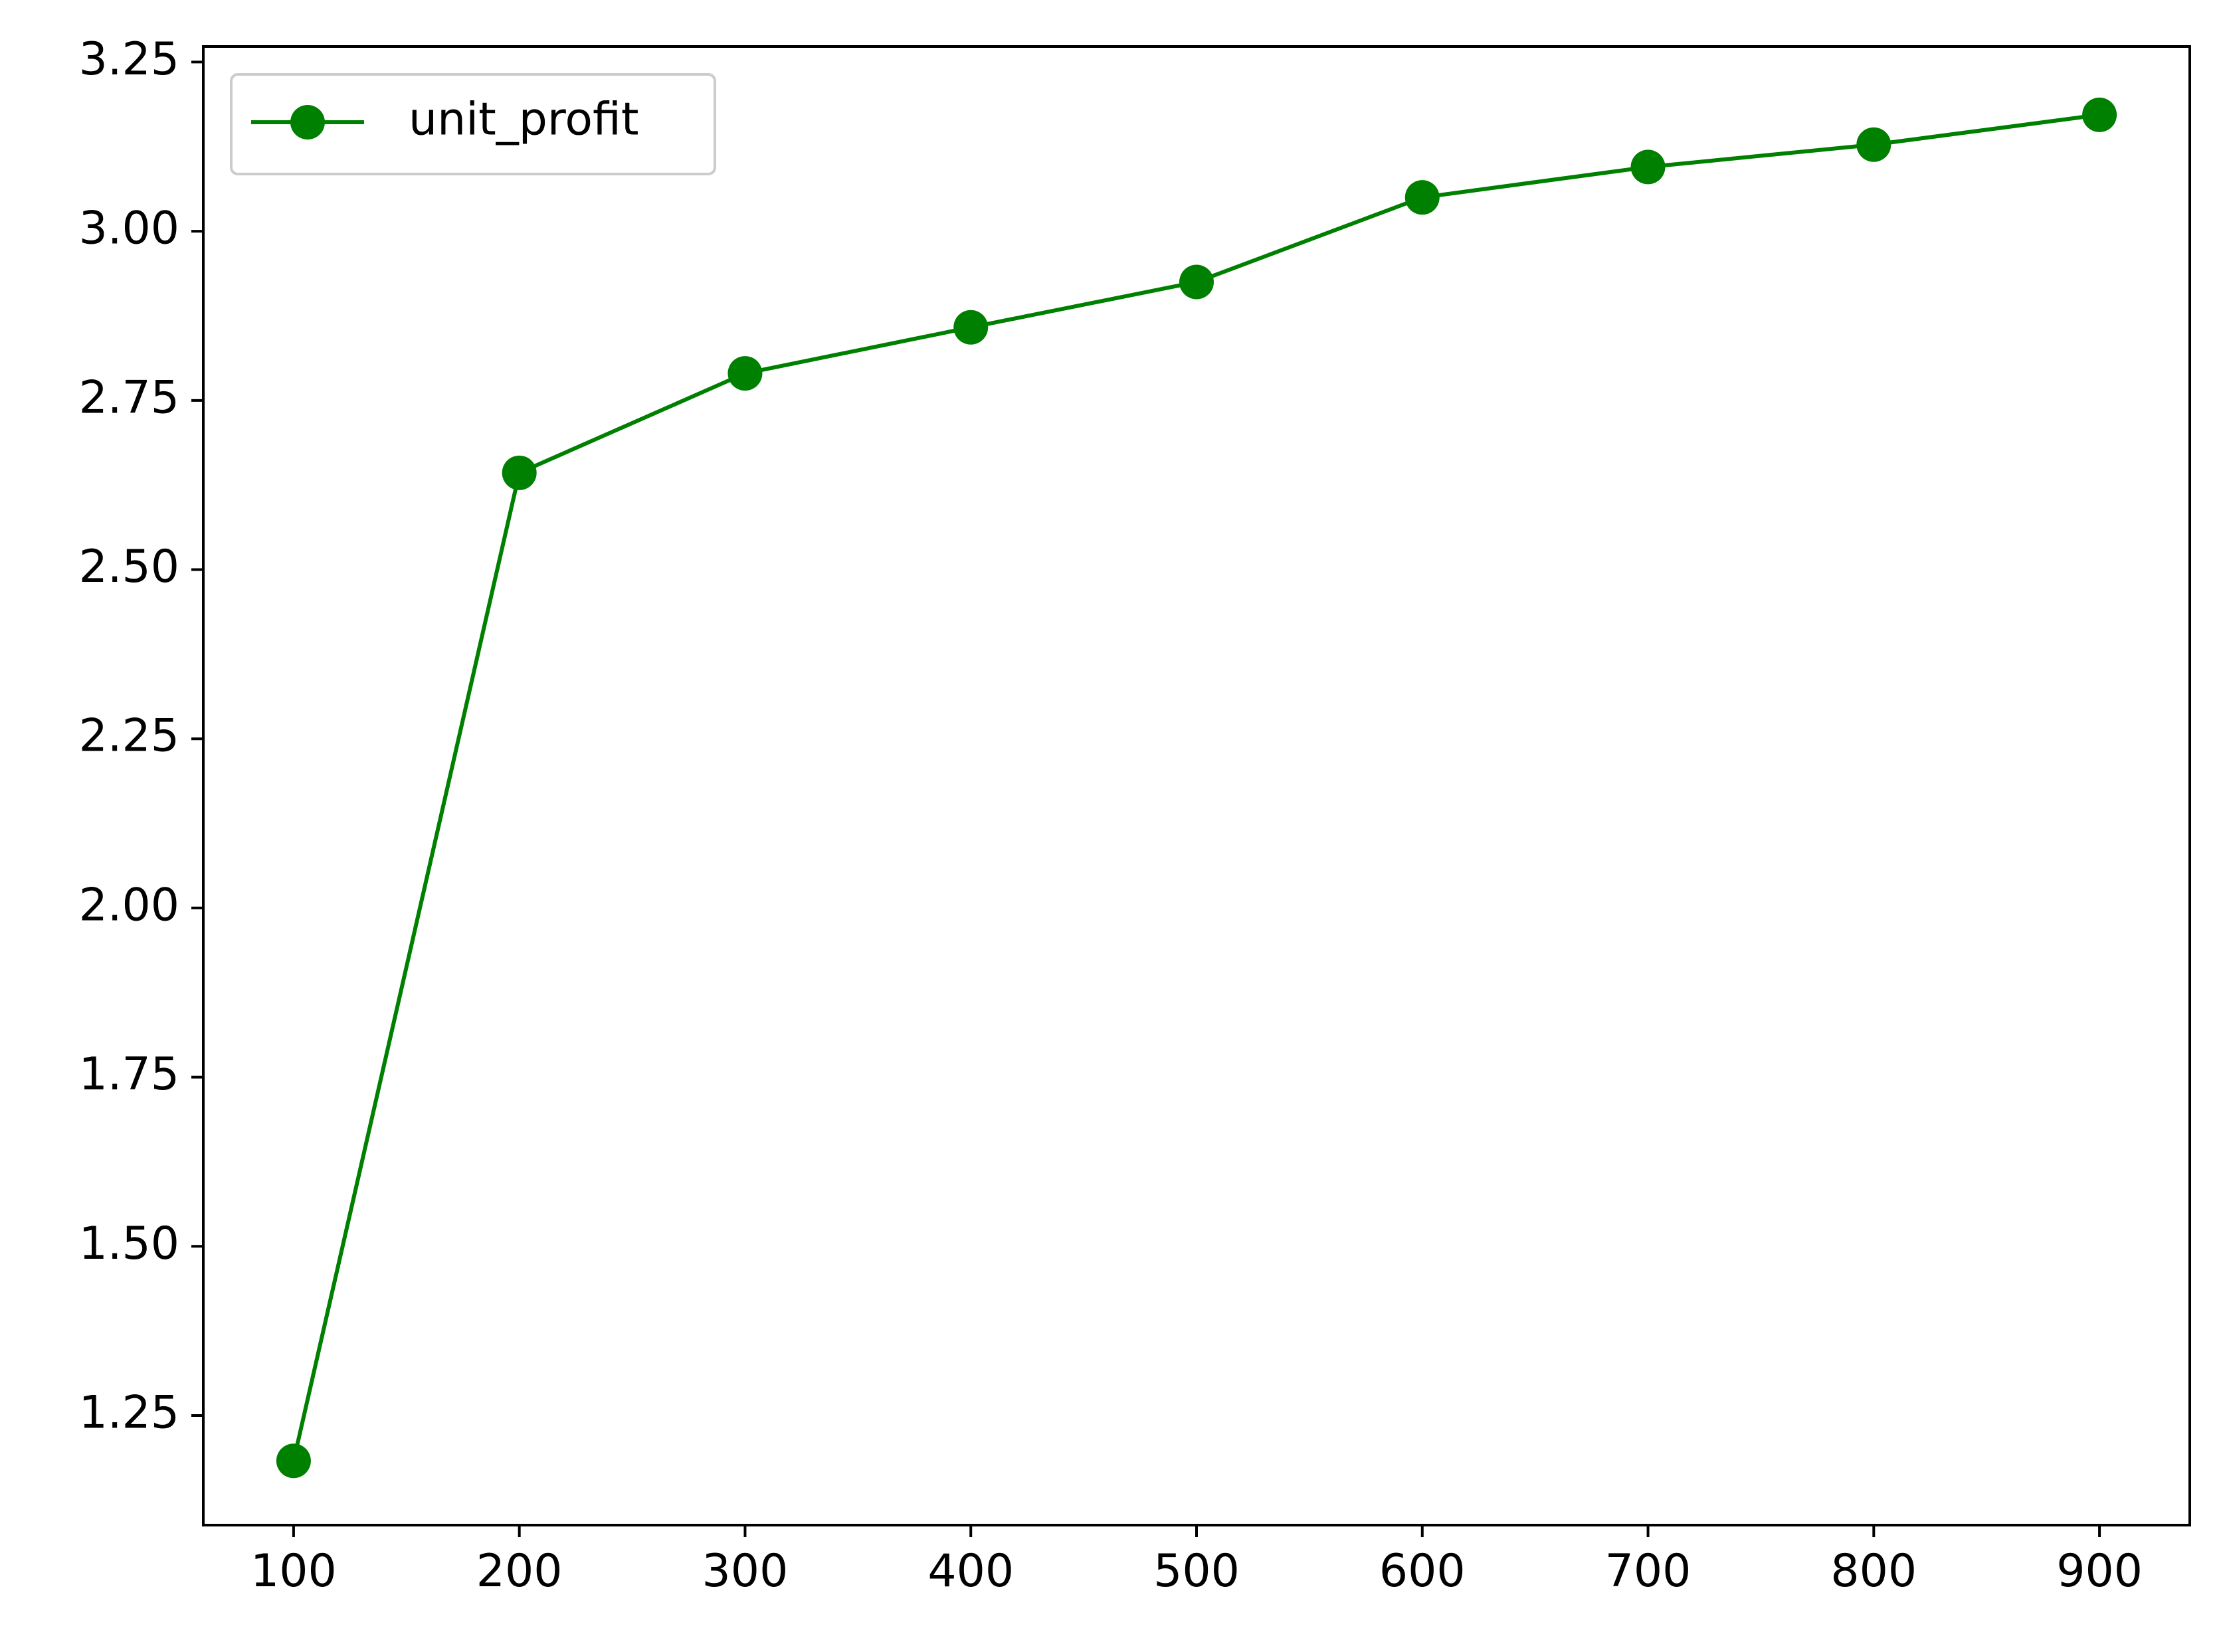 The image size is (2221, 1652). Describe the element at coordinates (129, 1074) in the screenshot. I see `y-tick-label: 1.75` at that location.